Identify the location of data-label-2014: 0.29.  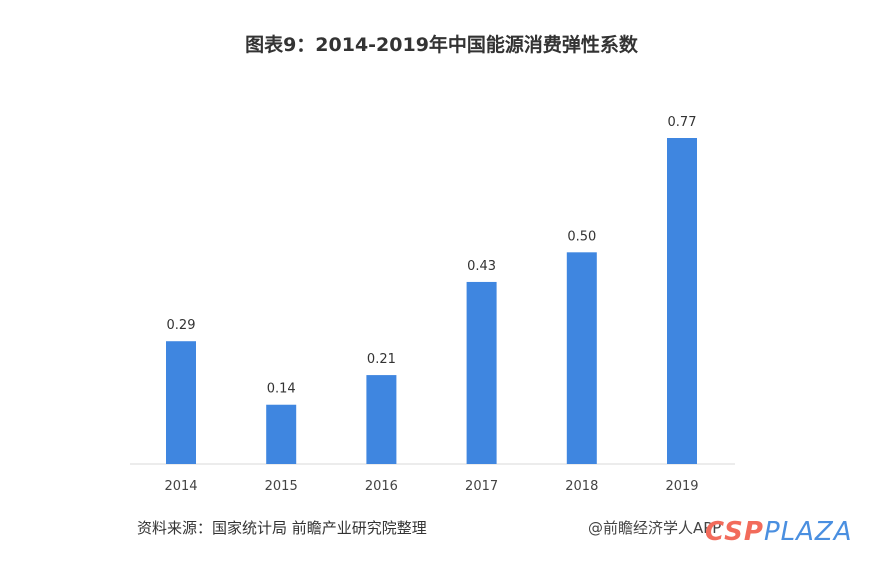
(181, 325).